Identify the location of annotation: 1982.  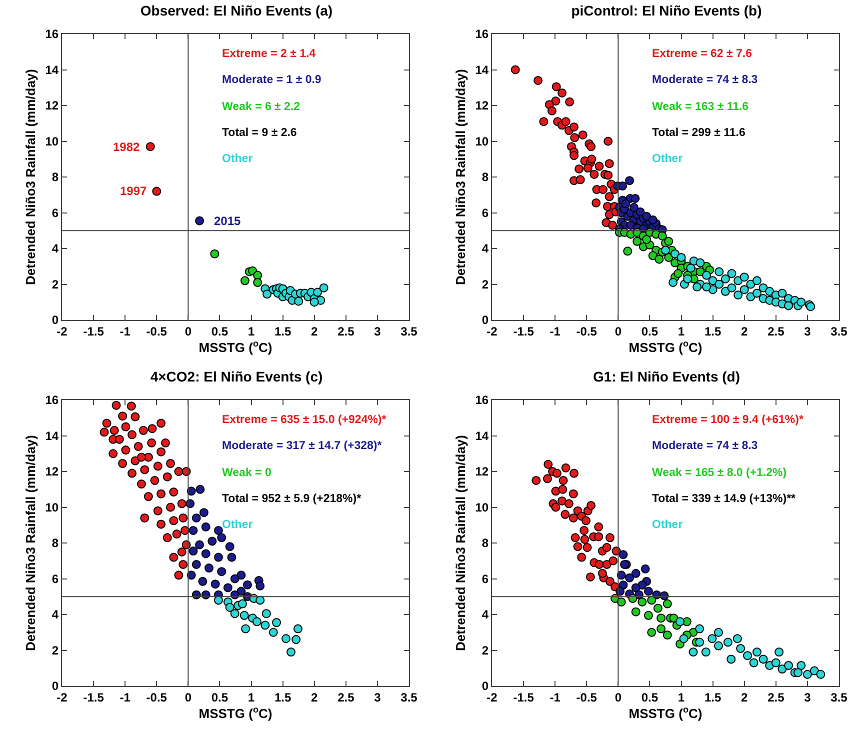
(126, 147).